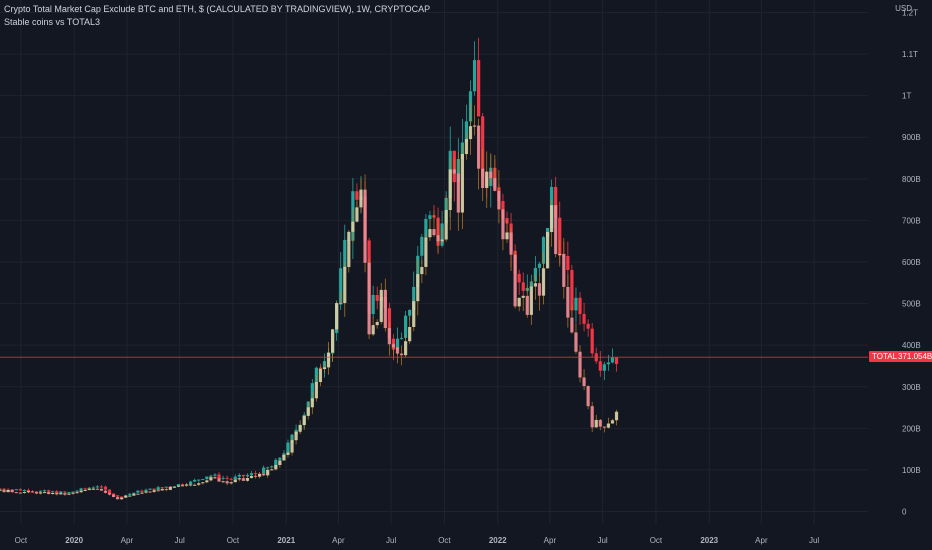 The width and height of the screenshot is (932, 550). Describe the element at coordinates (338, 540) in the screenshot. I see `x-tick-label: Apr` at that location.